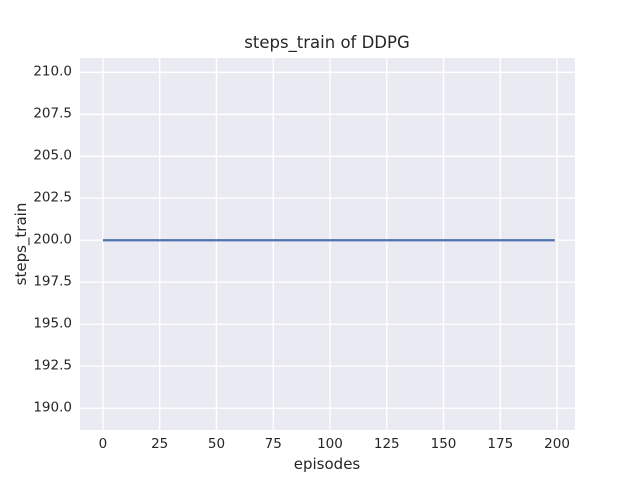 The width and height of the screenshot is (640, 480). Describe the element at coordinates (443, 444) in the screenshot. I see `x-tick-label: 150` at that location.